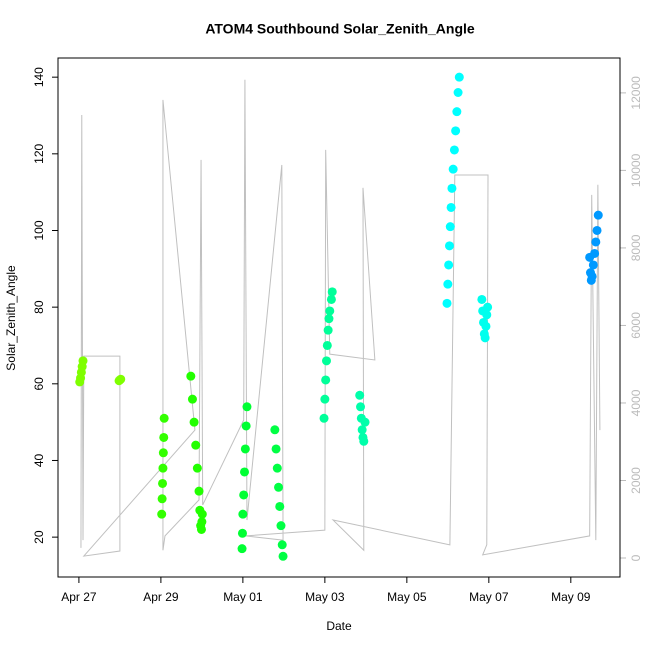 The image size is (650, 650). I want to click on y2-tick-label: 6000, so click(636, 325).